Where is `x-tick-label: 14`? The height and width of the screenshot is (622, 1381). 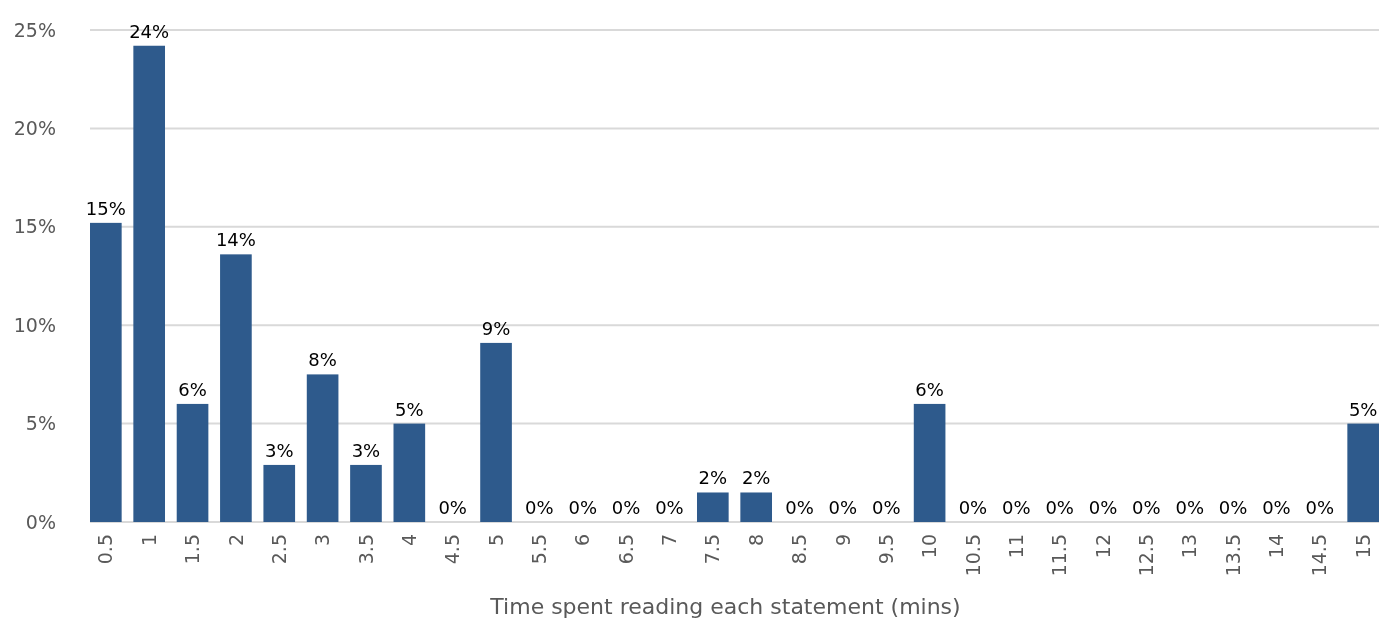 x-tick-label: 14 is located at coordinates (1276, 546).